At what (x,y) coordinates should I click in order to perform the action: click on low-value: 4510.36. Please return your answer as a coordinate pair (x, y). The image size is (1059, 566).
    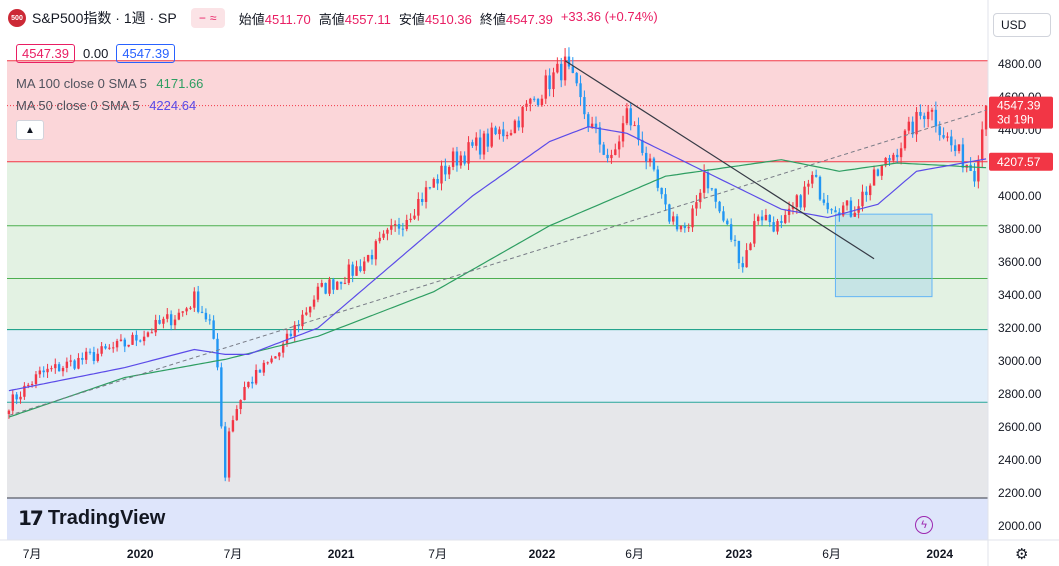
    Looking at the image, I should click on (448, 19).